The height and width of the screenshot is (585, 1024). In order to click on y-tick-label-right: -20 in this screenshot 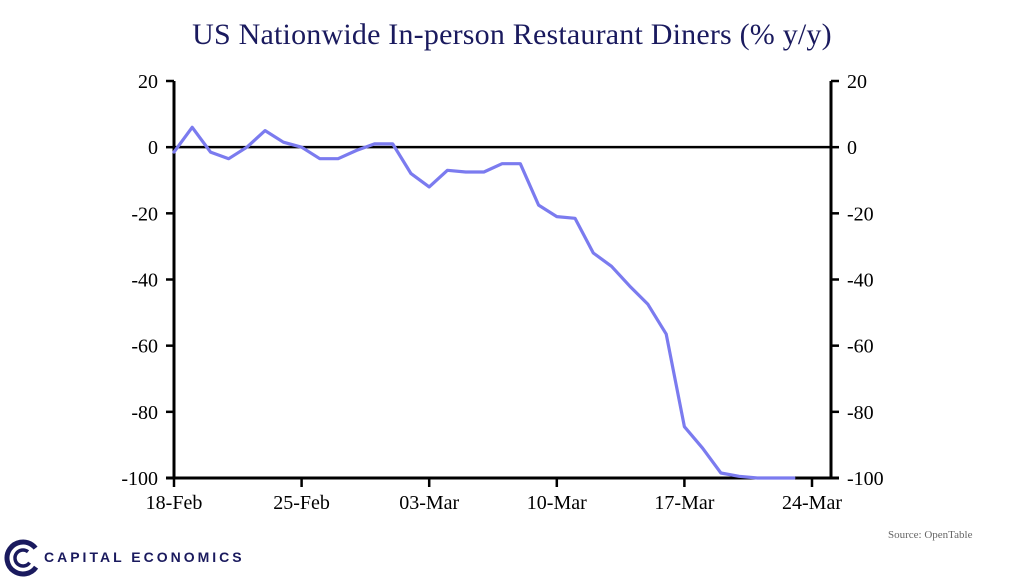, I will do `click(860, 214)`.